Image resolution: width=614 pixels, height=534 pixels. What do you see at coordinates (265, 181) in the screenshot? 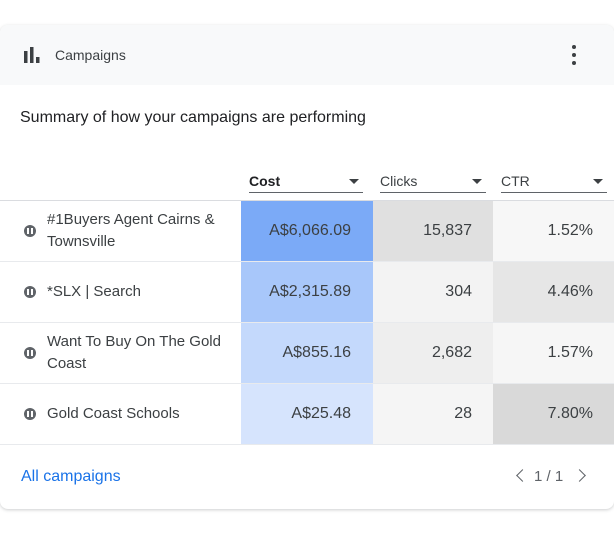
I see `column-label-cost: Cost` at bounding box center [265, 181].